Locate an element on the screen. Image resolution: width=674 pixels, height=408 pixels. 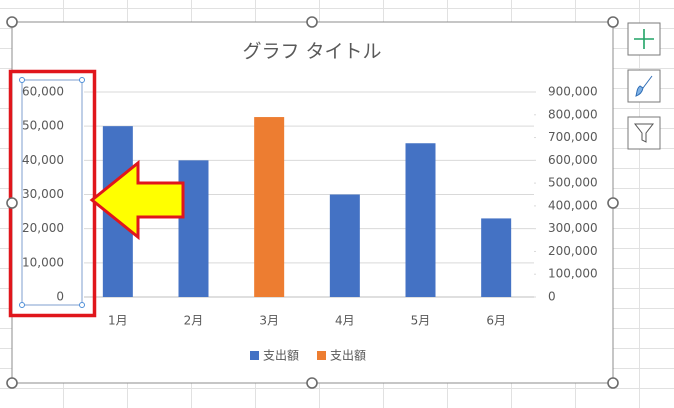
y2-tick-label: 600,000 is located at coordinates (573, 160).